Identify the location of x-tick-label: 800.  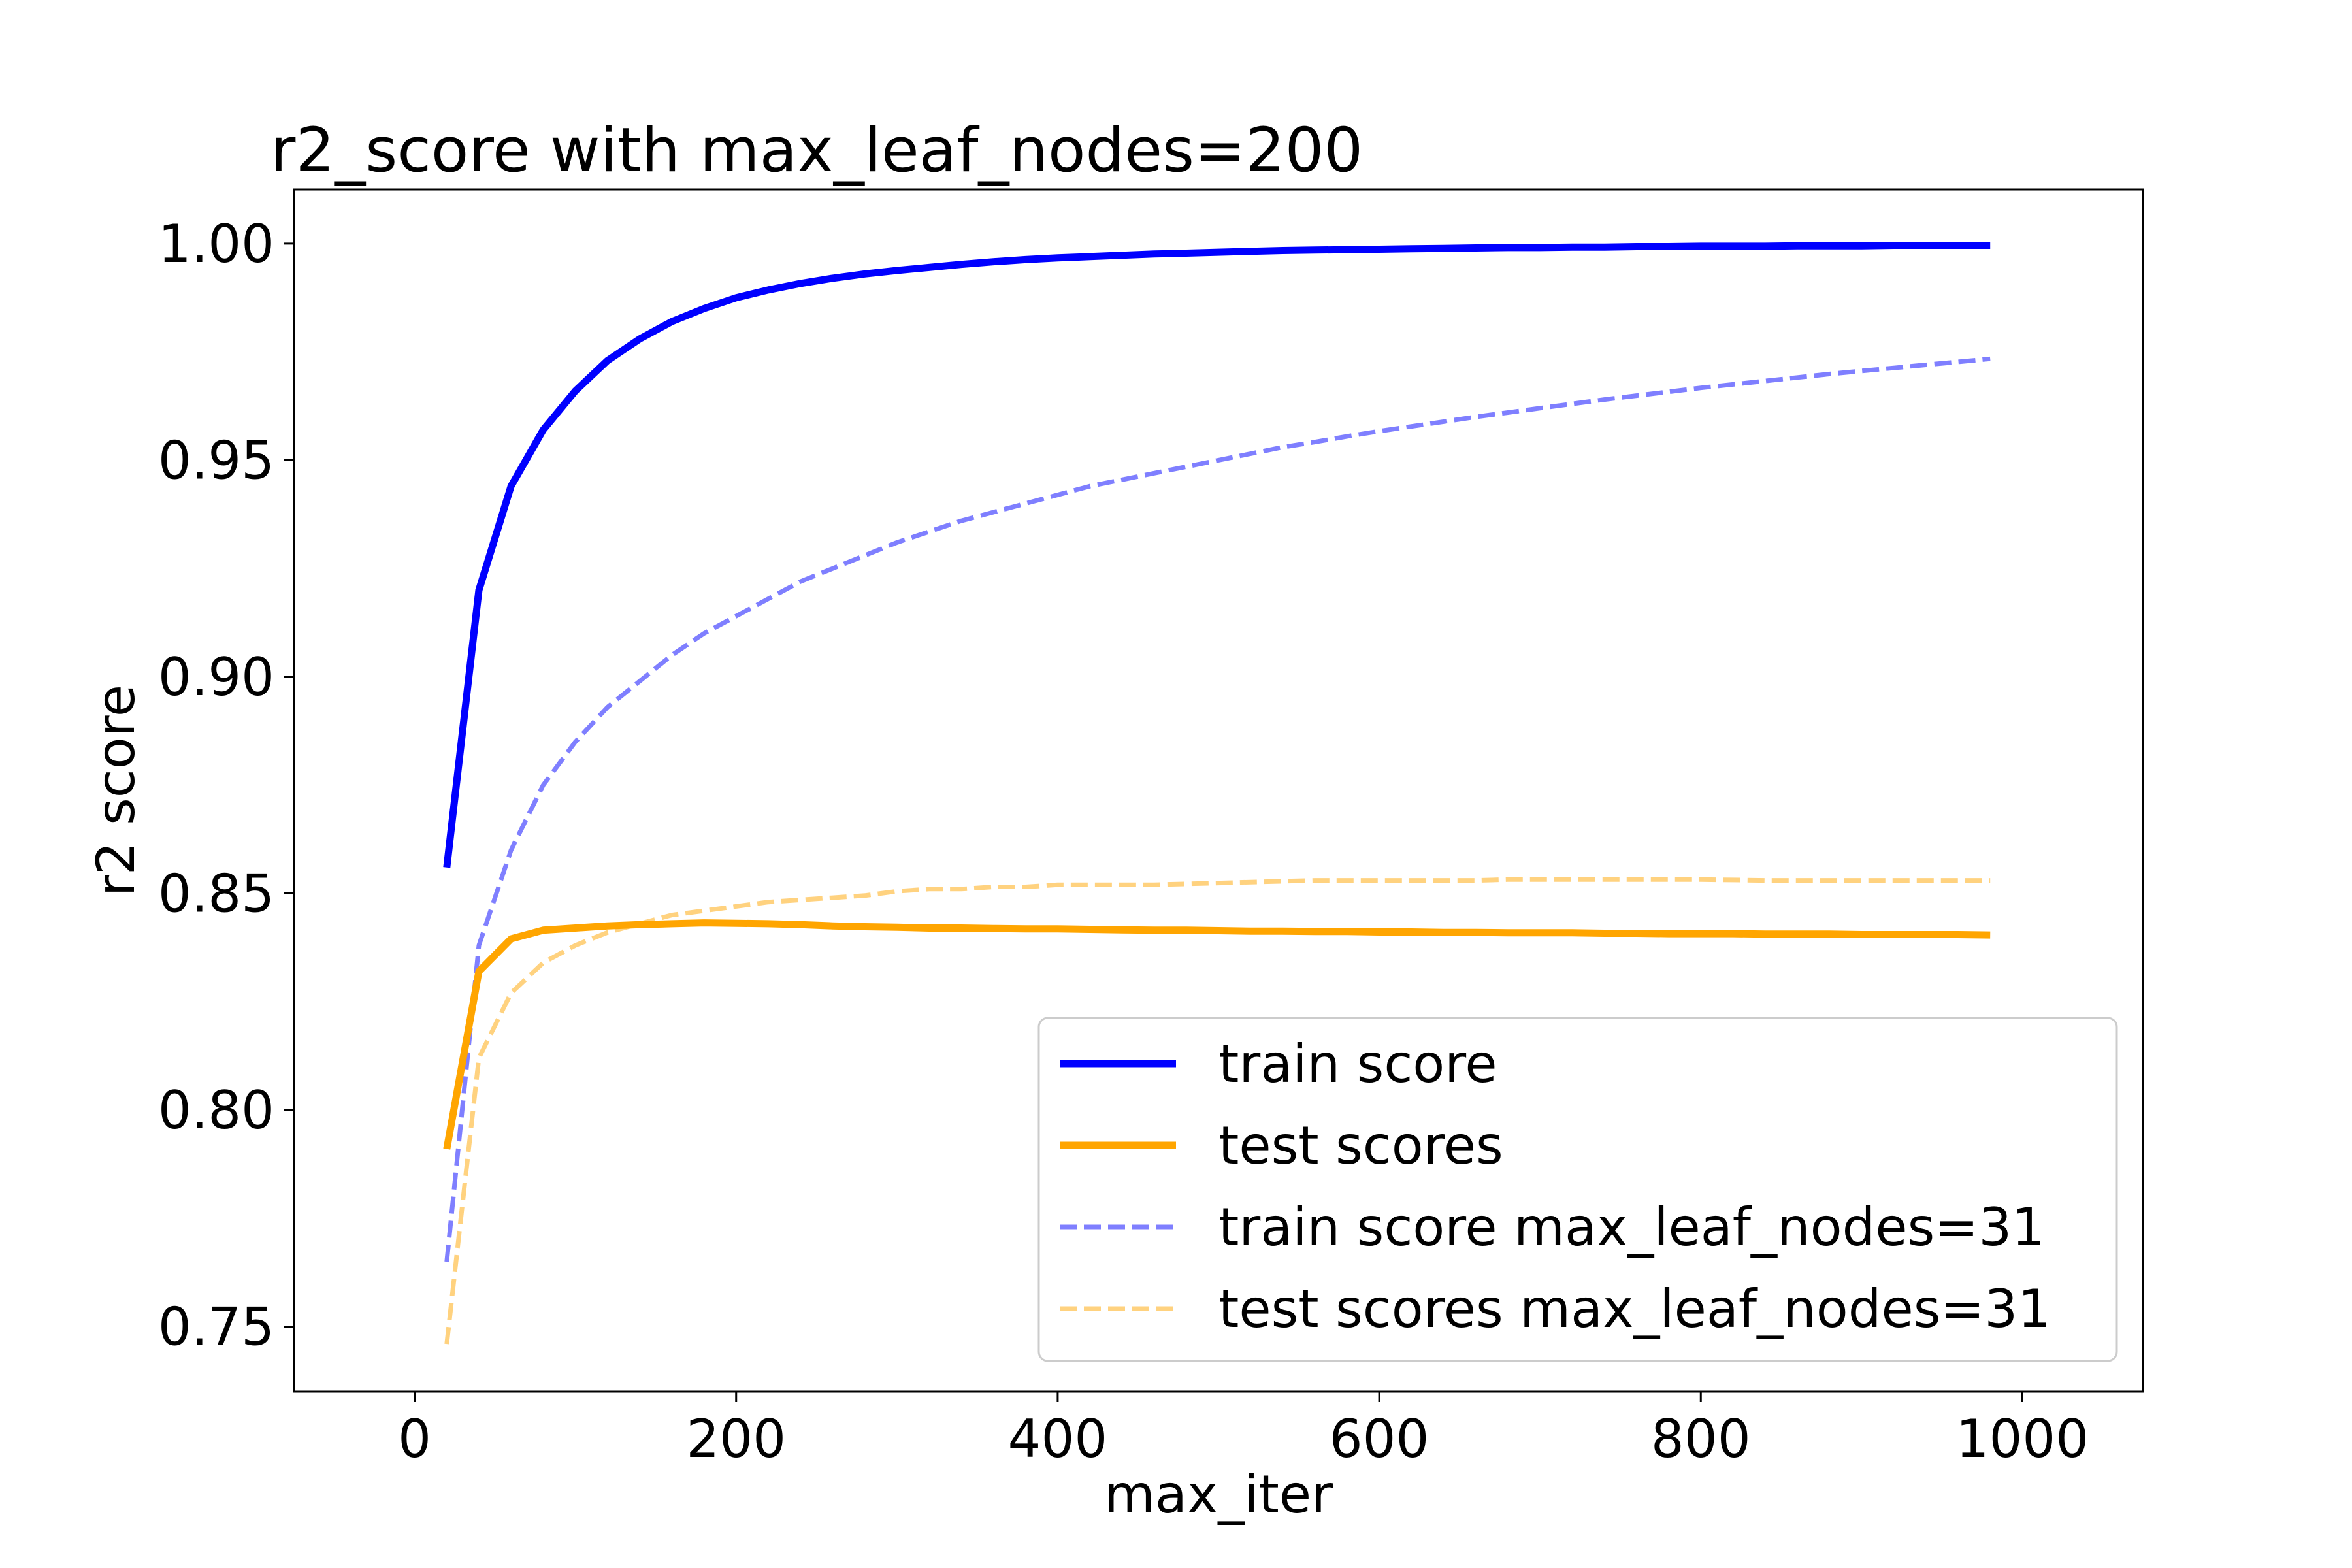
(1701, 1439).